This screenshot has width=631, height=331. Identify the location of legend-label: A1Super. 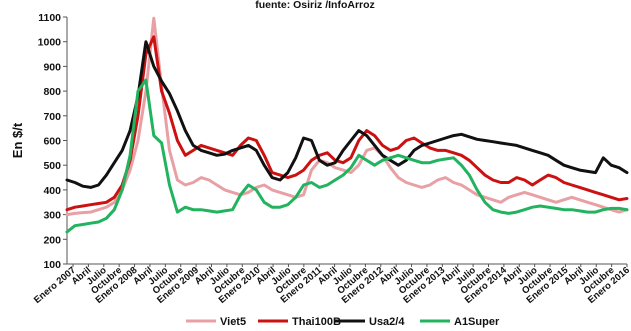
(477, 322).